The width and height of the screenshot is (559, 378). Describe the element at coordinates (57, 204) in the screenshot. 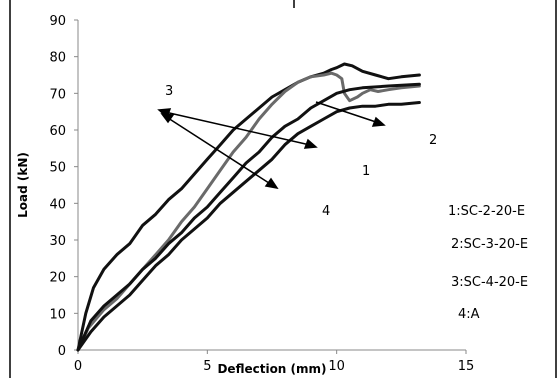

I see `y-tick-label: 40` at that location.